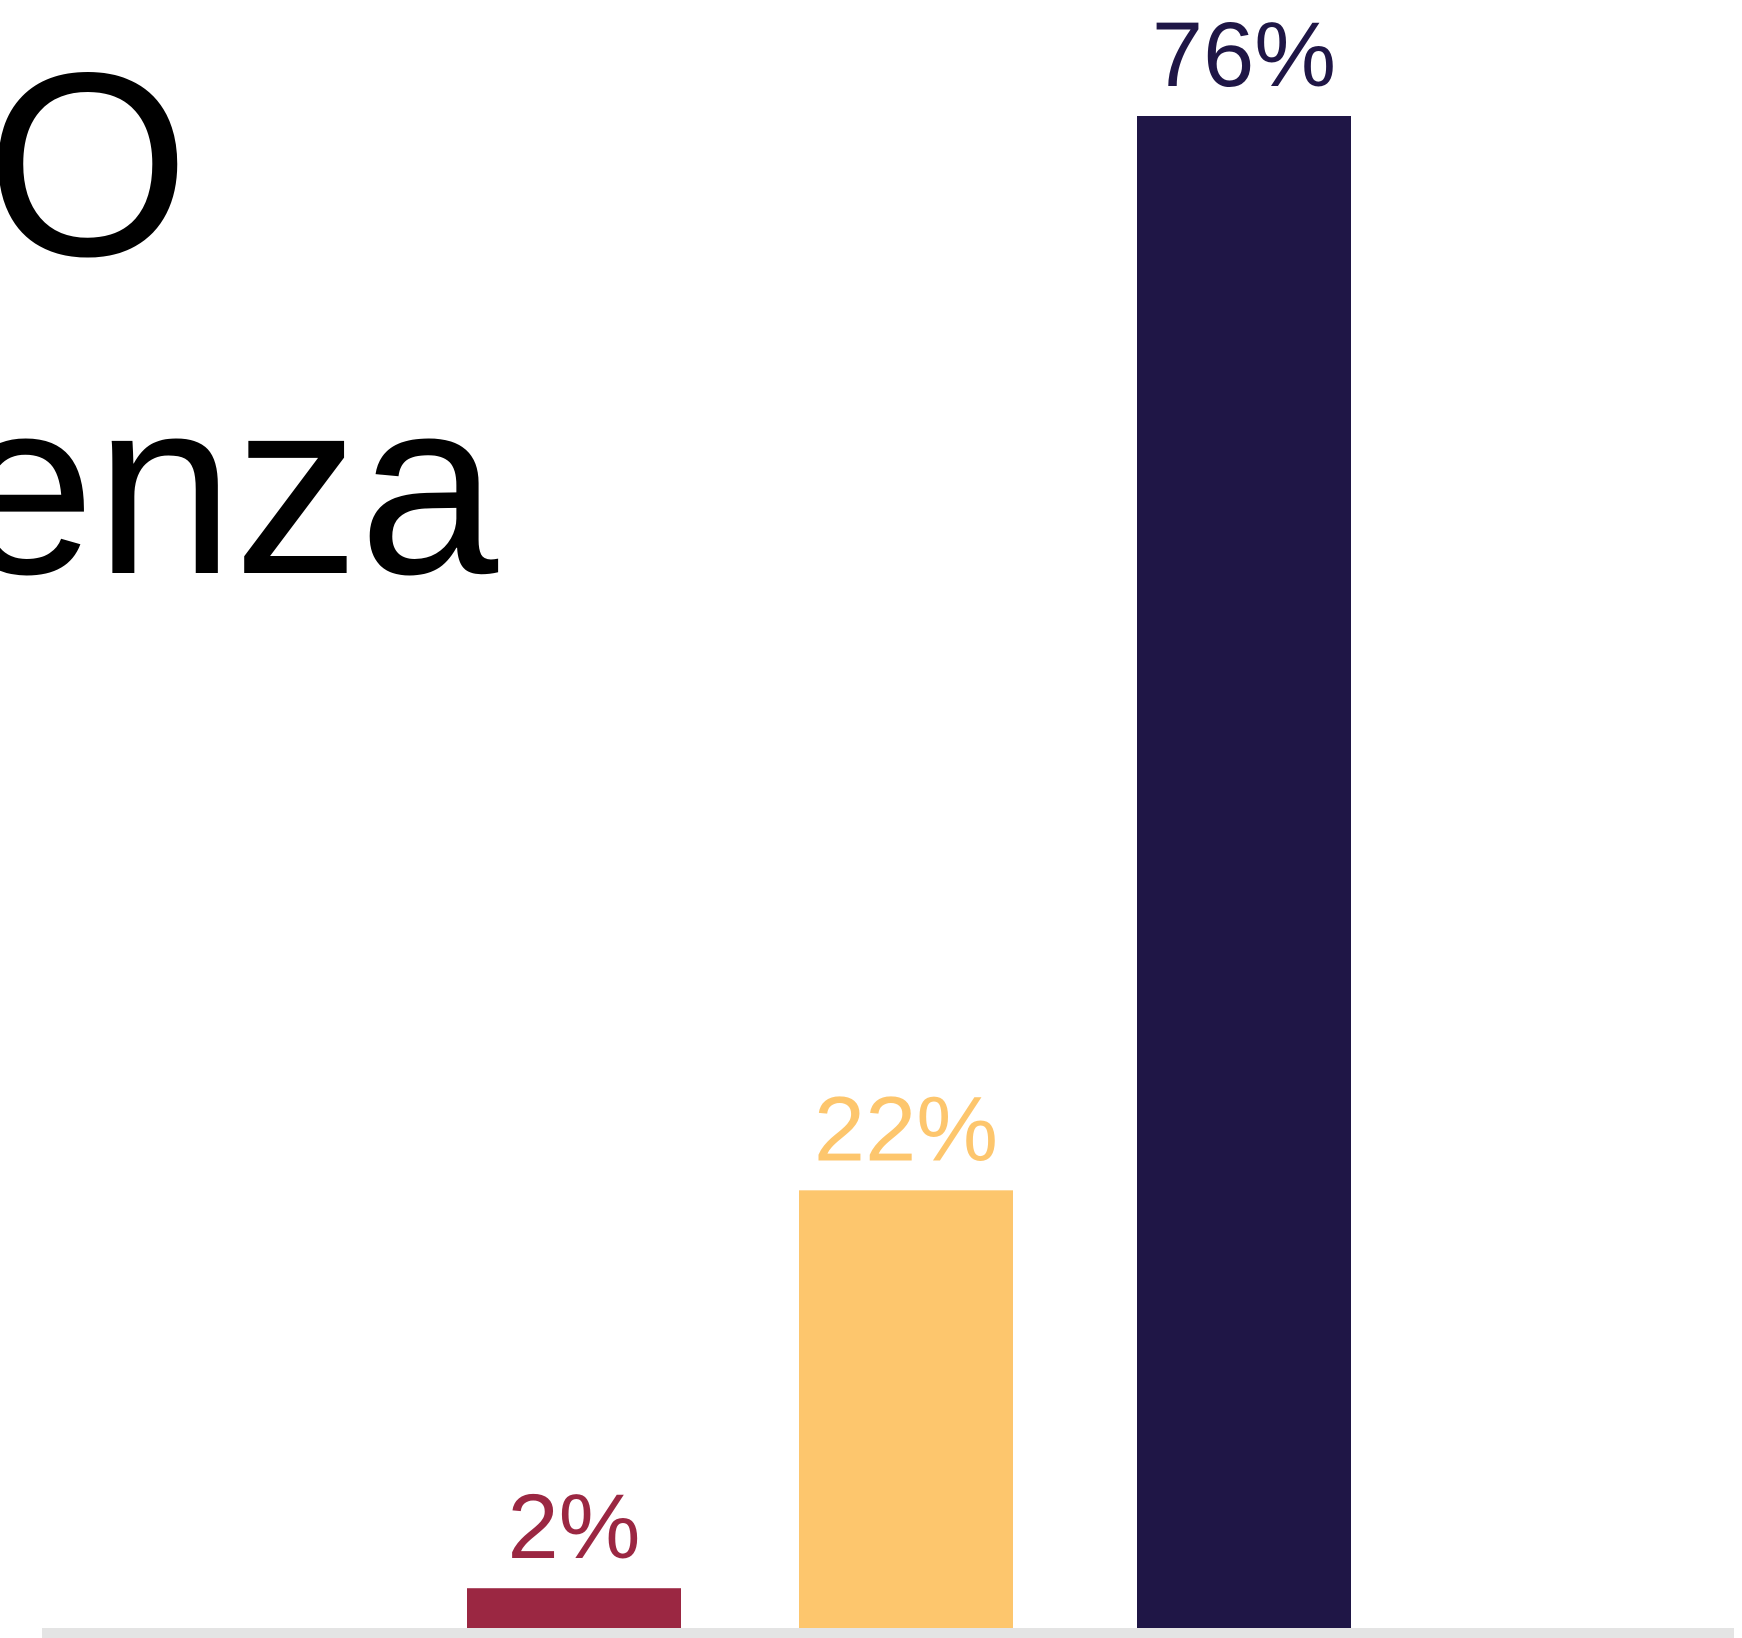  Describe the element at coordinates (1244, 55) in the screenshot. I see `value-label: 76%` at that location.